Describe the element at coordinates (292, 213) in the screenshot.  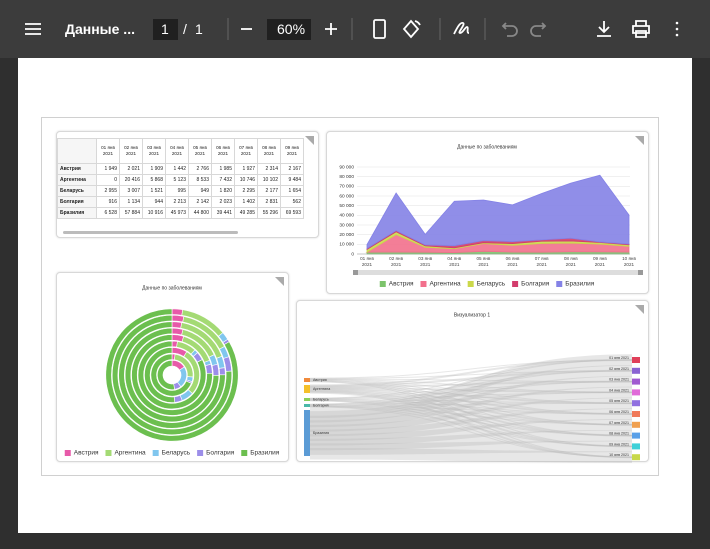
I see `table-cell: 69 593` at that location.